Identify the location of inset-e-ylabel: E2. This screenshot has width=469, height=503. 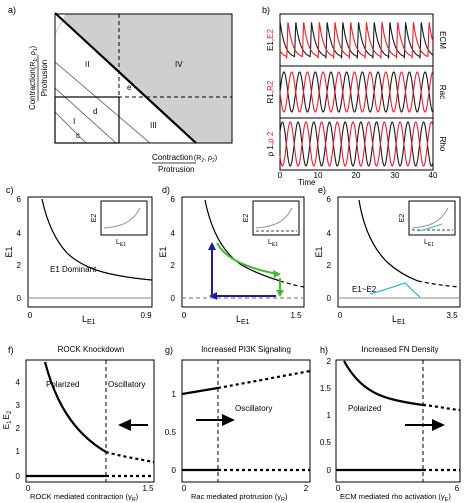
(402, 218).